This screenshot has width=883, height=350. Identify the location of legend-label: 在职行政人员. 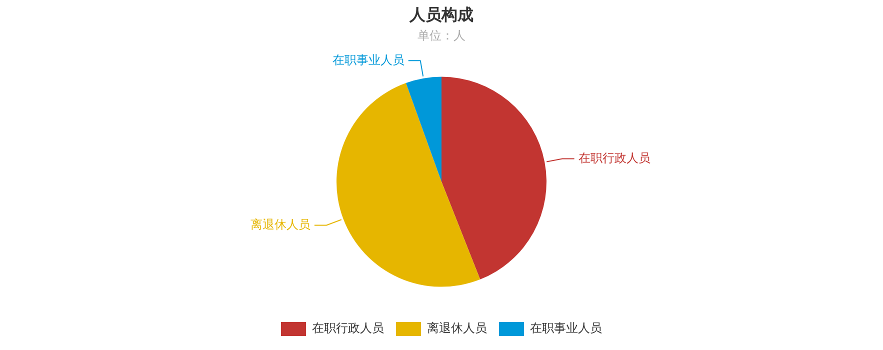
(348, 328).